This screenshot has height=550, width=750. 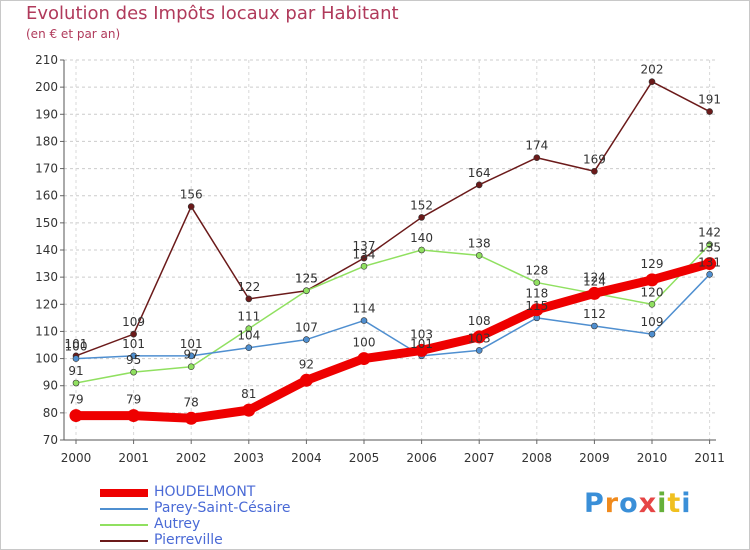 What do you see at coordinates (76, 344) in the screenshot?
I see `data-label-pierreville: 101` at bounding box center [76, 344].